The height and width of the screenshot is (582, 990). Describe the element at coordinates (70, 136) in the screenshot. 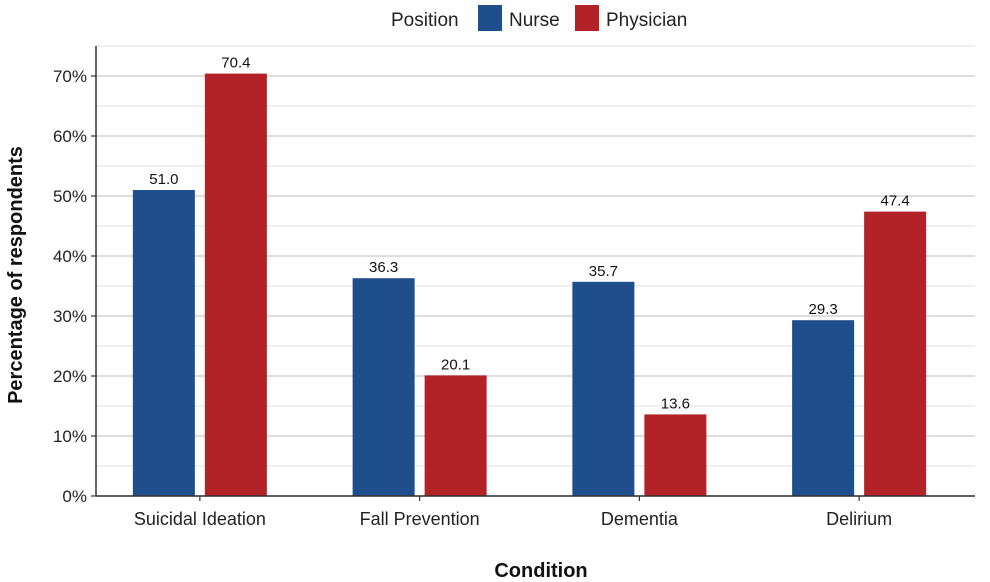

I see `y-tick-label: 60%` at that location.